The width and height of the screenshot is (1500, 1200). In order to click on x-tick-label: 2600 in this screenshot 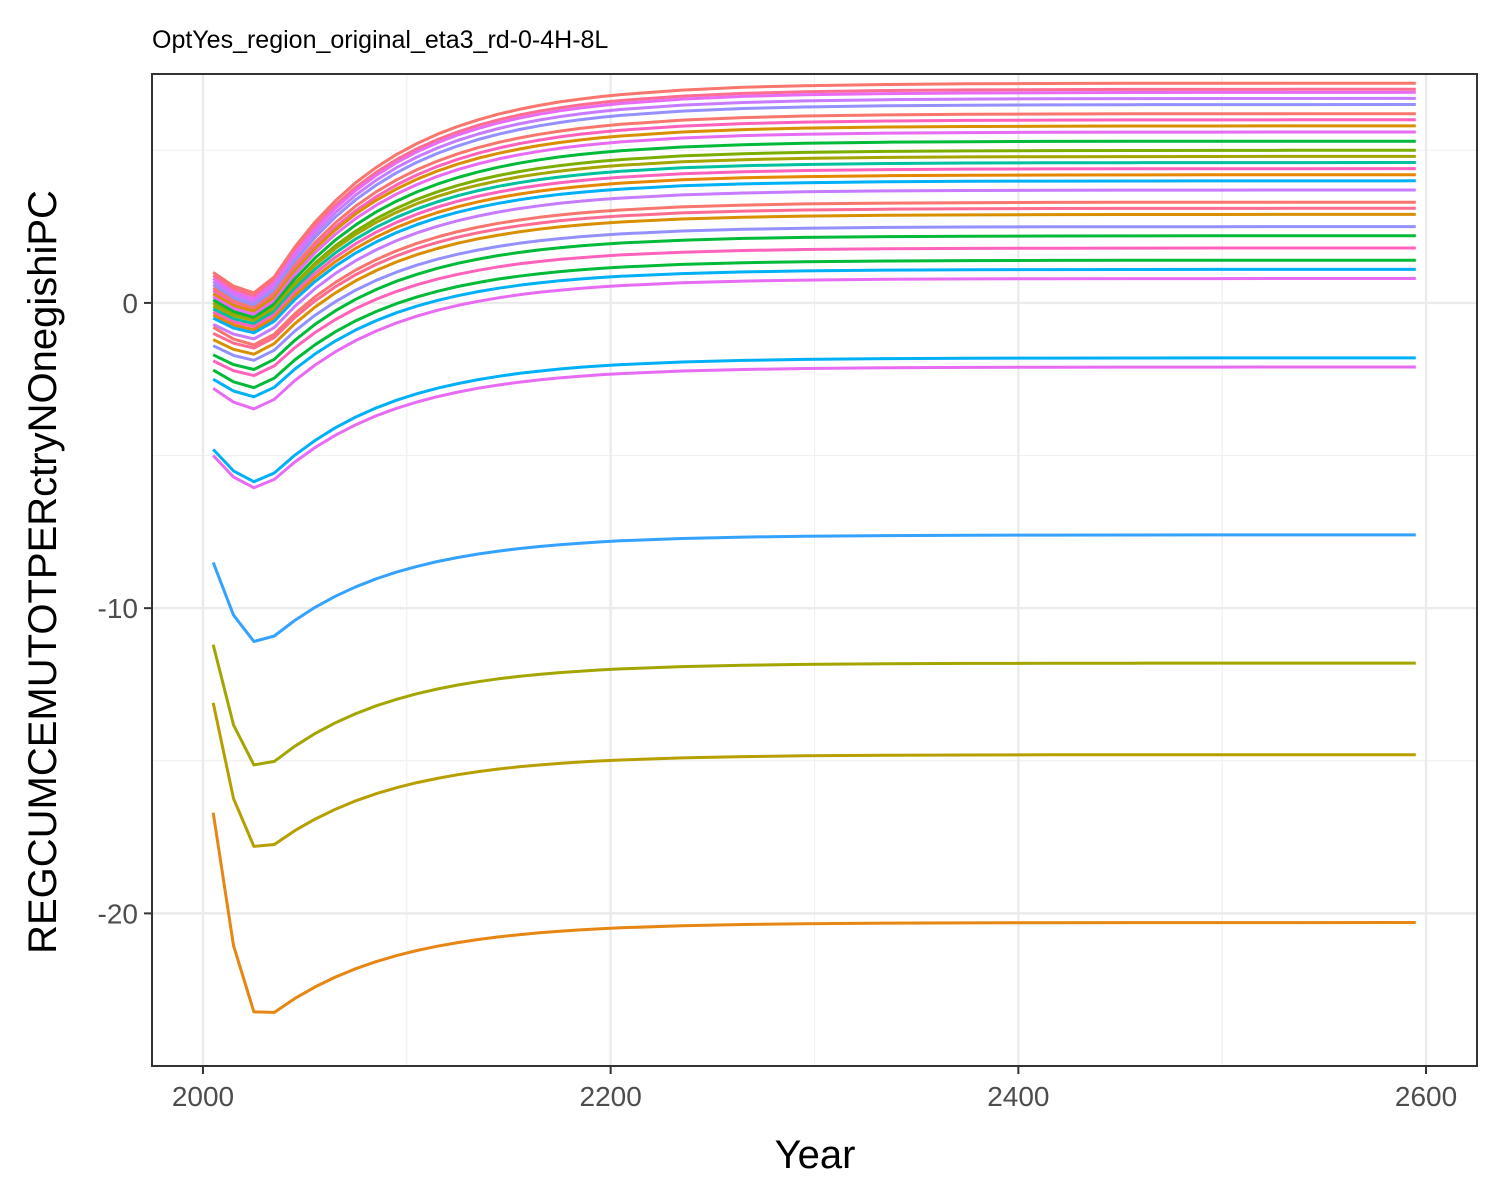, I will do `click(1426, 1096)`.